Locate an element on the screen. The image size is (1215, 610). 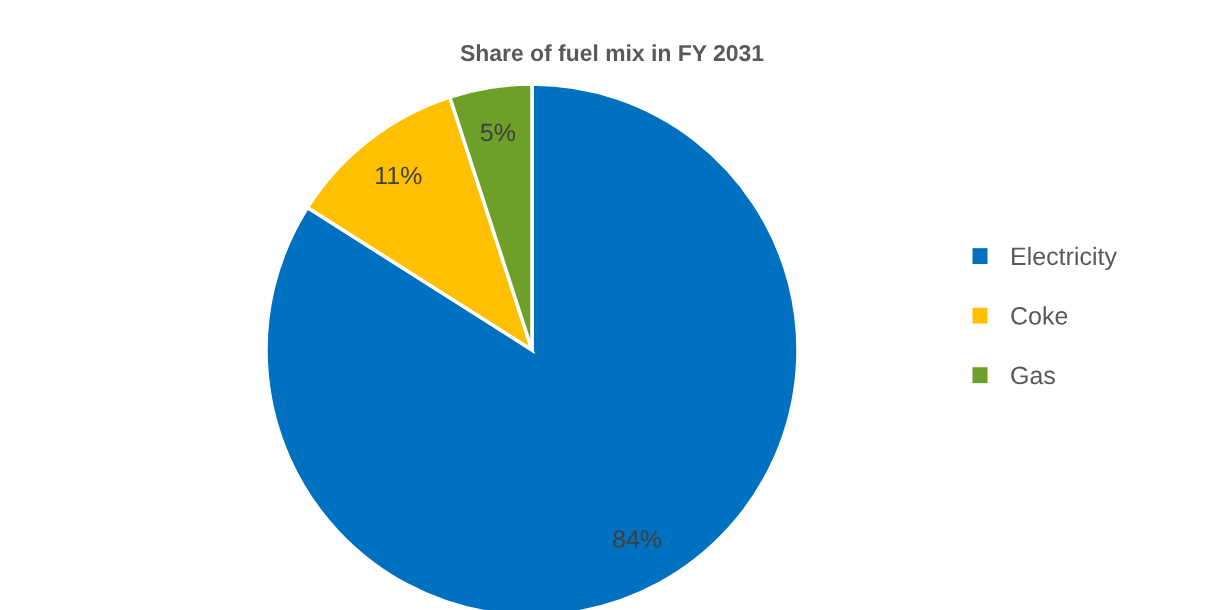
chart-title: Share of fuel mix in FY 2031 is located at coordinates (612, 53).